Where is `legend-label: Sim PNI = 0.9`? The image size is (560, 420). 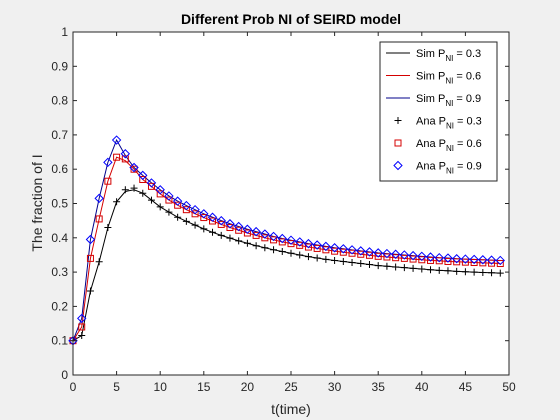 legend-label: Sim PNI = 0.9 is located at coordinates (448, 100).